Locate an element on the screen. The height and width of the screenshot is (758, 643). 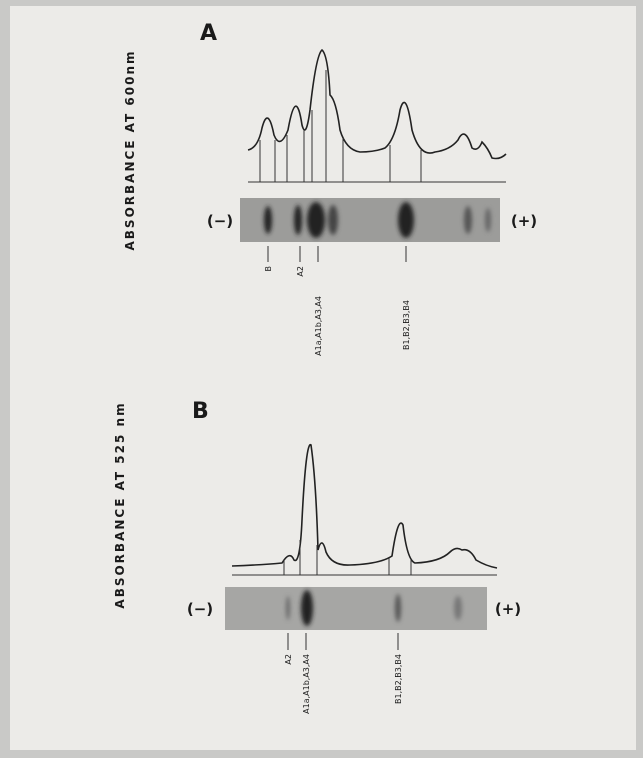
y-axis-label: ABSORBANCE AT 600nm is located at coordinates (130, 150).